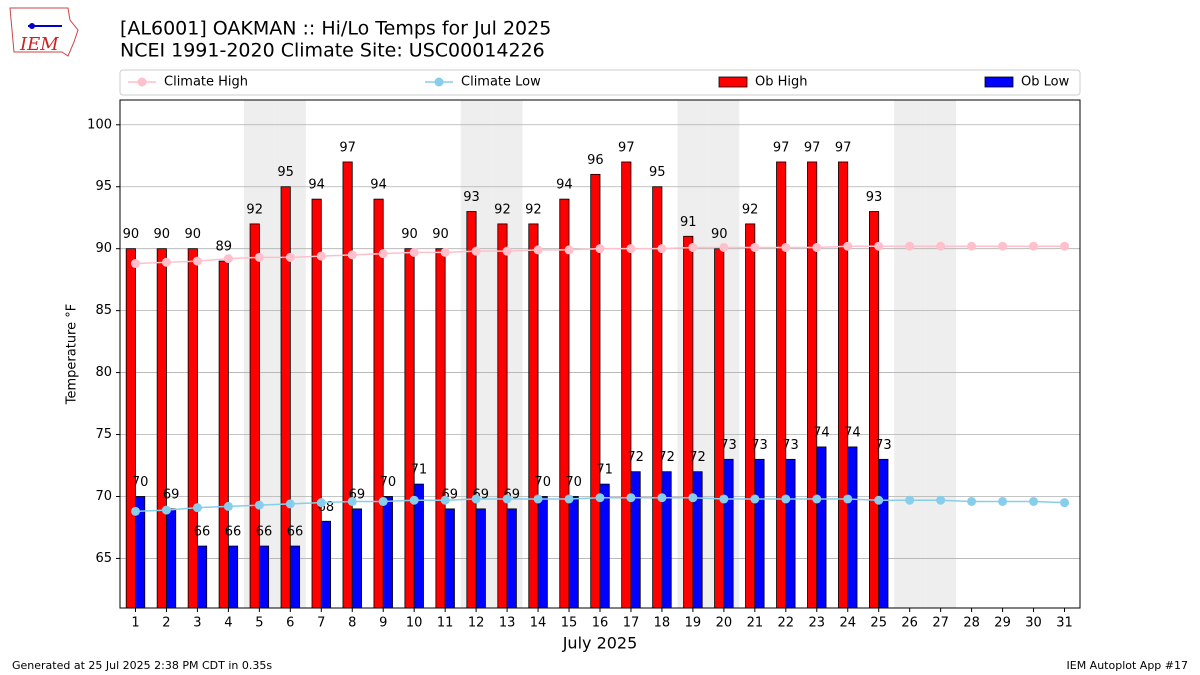 This screenshot has height=675, width=1200. Describe the element at coordinates (971, 623) in the screenshot. I see `x-tick-label: 28` at that location.